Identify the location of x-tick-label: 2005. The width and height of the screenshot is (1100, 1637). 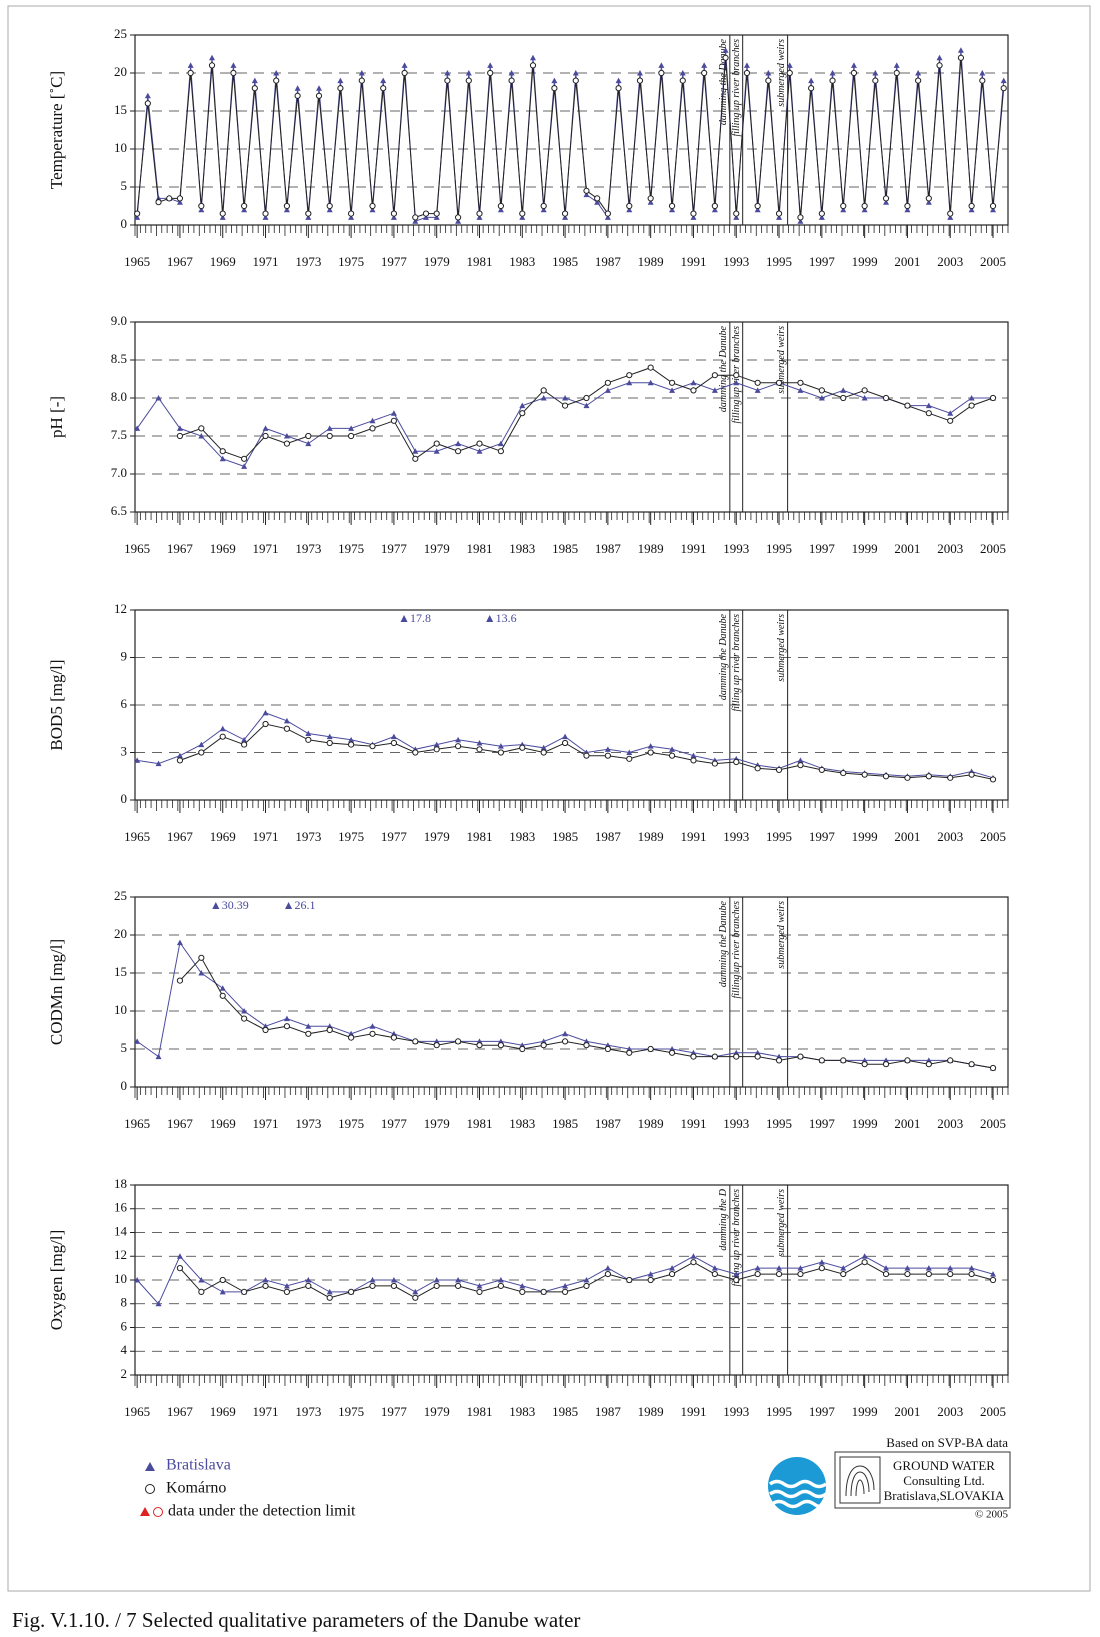
(993, 1411).